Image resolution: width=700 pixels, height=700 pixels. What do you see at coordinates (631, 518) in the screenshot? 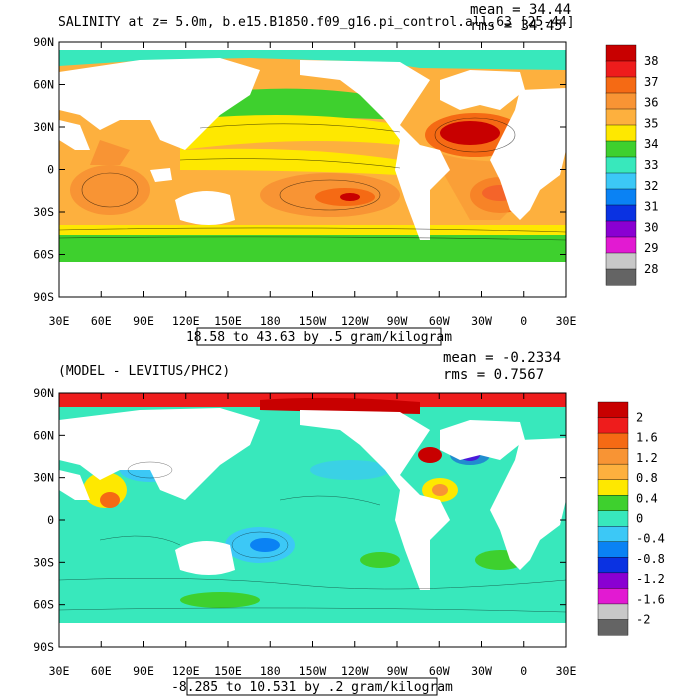
I see `difference-colorbar: 2 1.6 1.2 0.8 0.4 0 -0.4 -0.8 -1.2 -1.6 -2` at bounding box center [631, 518].